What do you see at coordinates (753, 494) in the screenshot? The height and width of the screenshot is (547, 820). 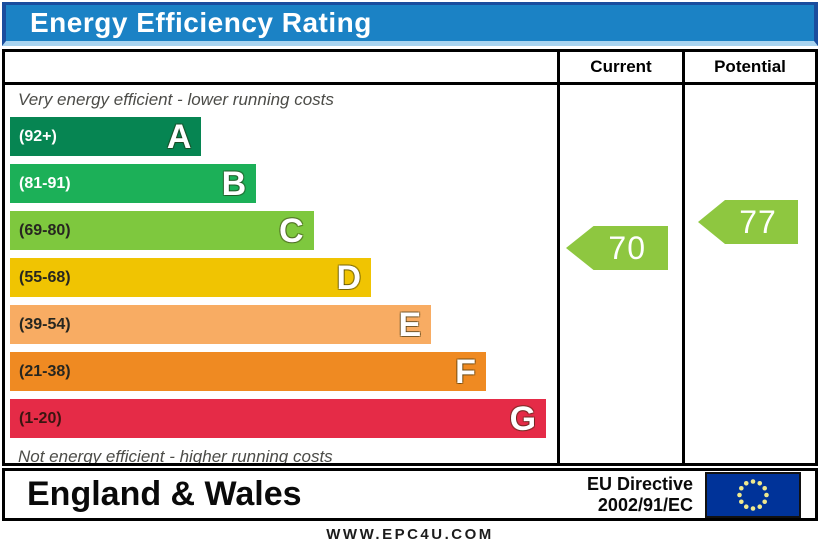 I see `eu-flag-icon` at bounding box center [753, 494].